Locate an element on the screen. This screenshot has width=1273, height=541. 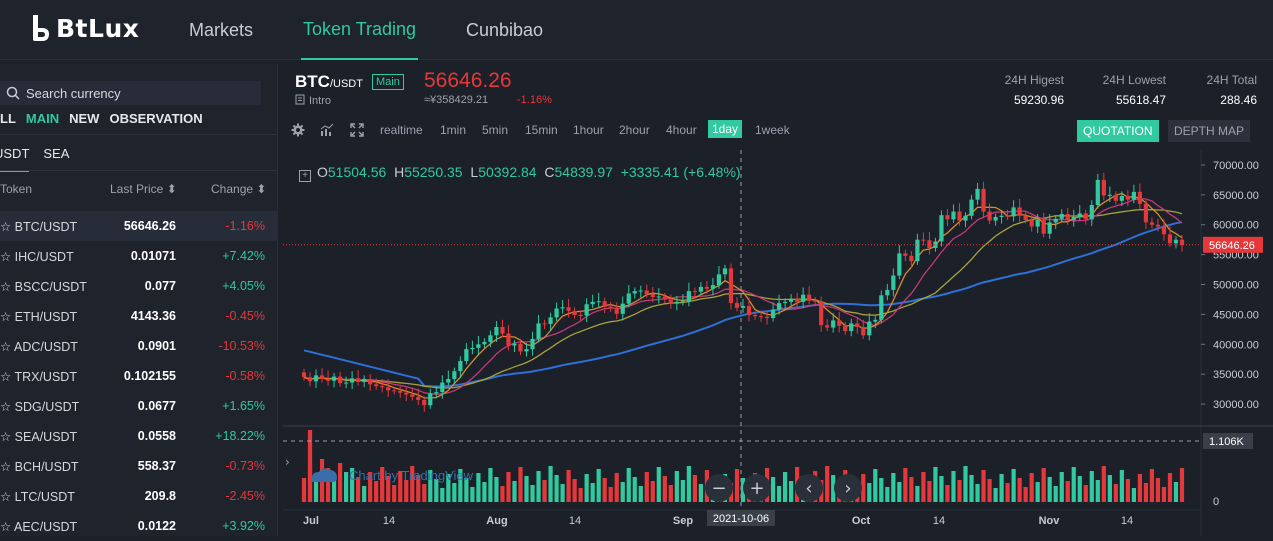
token-row: ☆ BCH/USDT 558.37 -0.73% is located at coordinates (139, 466).